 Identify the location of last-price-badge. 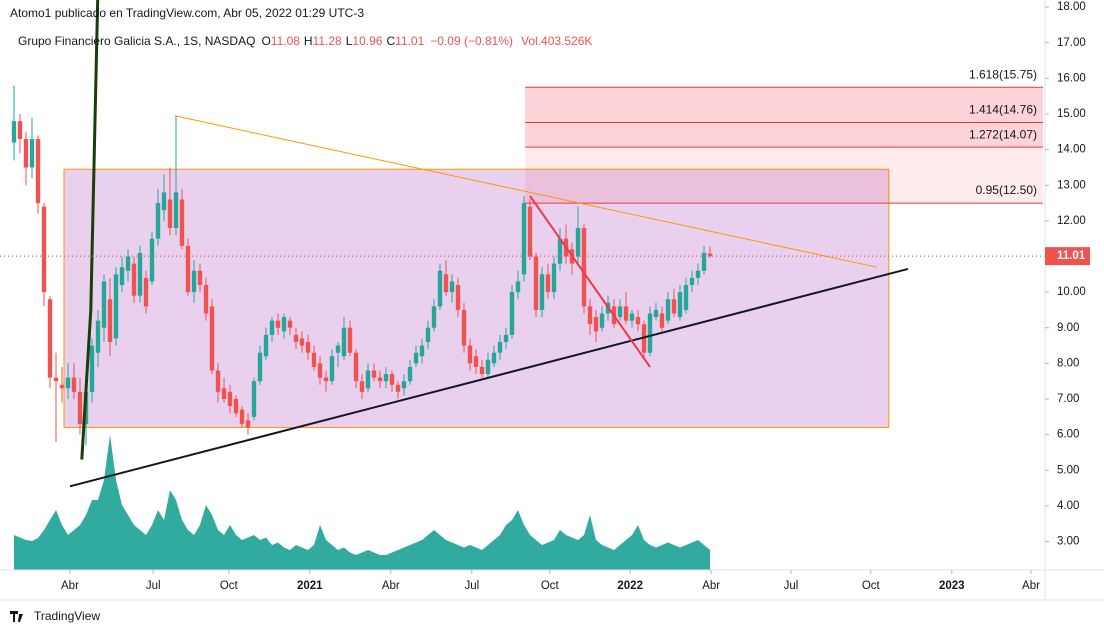
(1067, 256).